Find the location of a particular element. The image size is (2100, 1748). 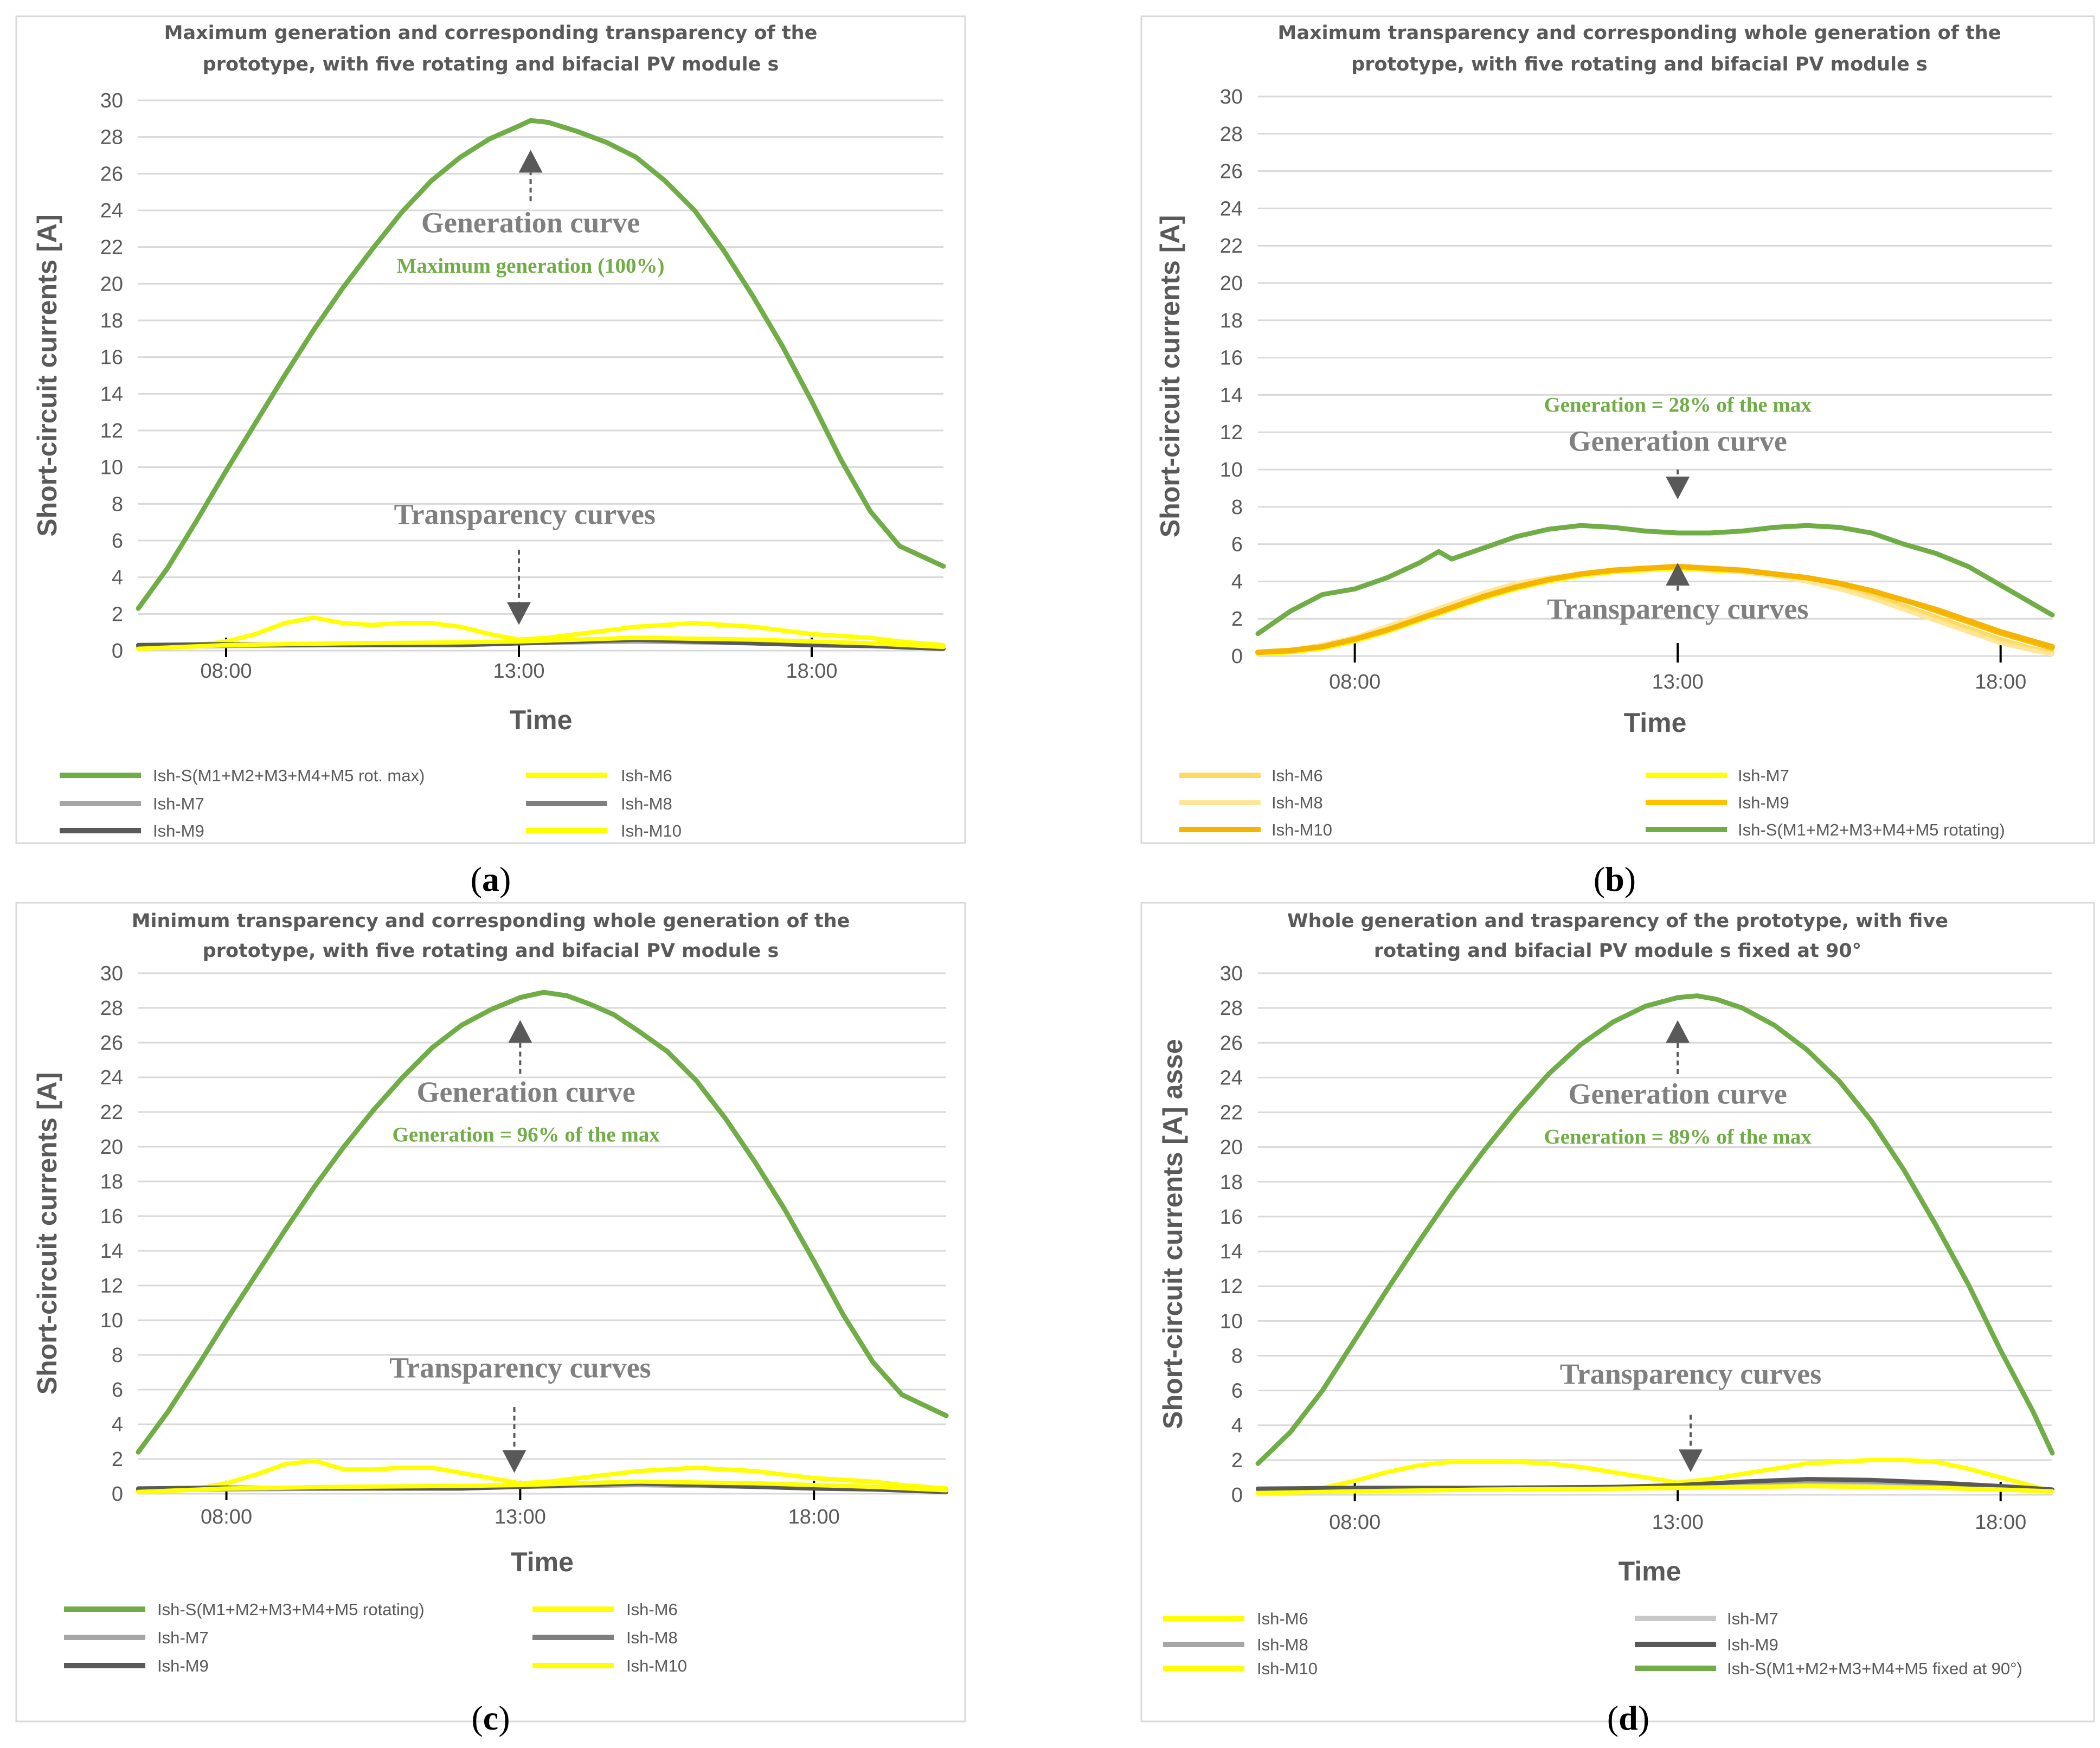

chart-annotation: Generation = 96% of the max is located at coordinates (526, 1134).